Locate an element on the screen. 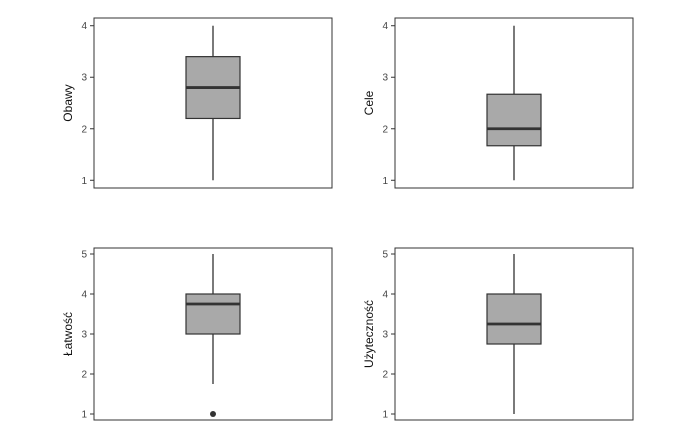  y-axis-label: Użyteczność is located at coordinates (369, 334).